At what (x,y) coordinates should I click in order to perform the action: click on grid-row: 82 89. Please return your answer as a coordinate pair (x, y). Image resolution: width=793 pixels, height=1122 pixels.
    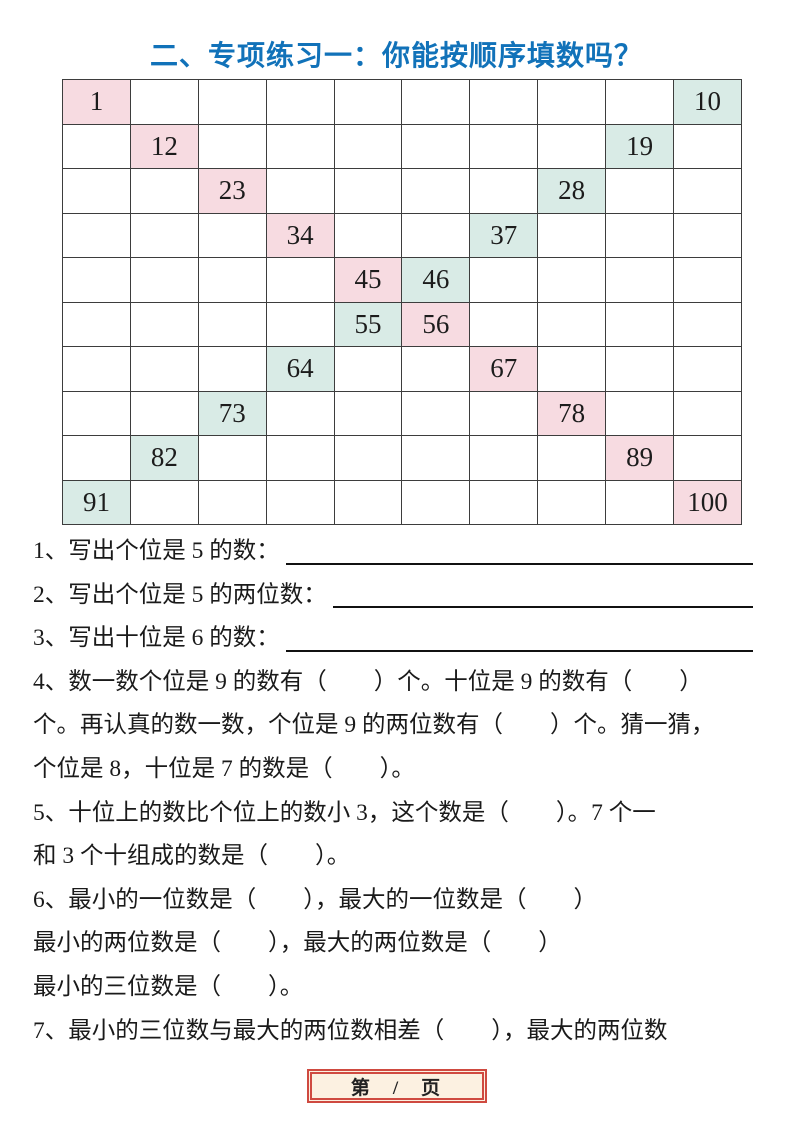
    Looking at the image, I should click on (402, 458).